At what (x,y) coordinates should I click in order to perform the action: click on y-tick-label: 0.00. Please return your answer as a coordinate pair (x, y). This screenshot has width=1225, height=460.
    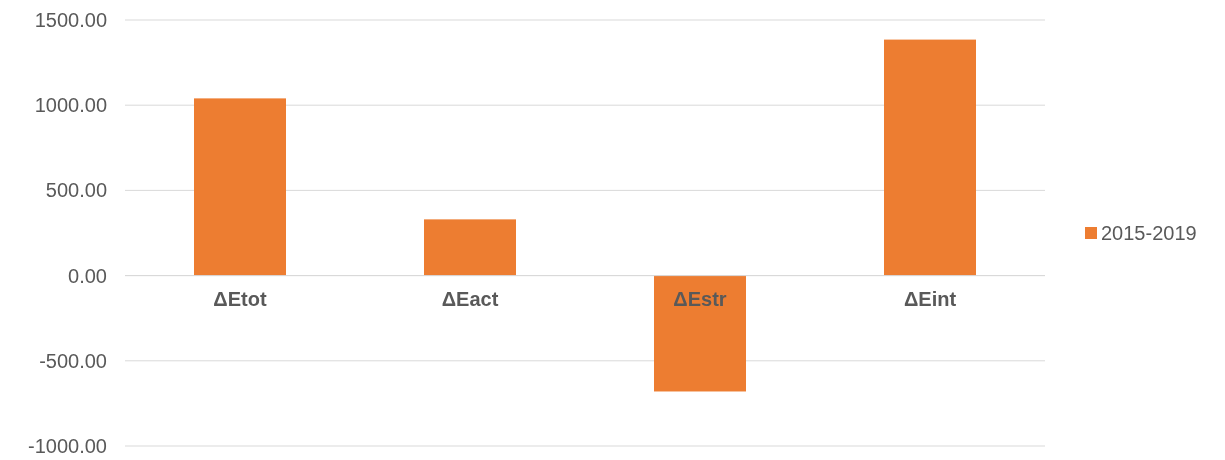
    Looking at the image, I should click on (87, 275).